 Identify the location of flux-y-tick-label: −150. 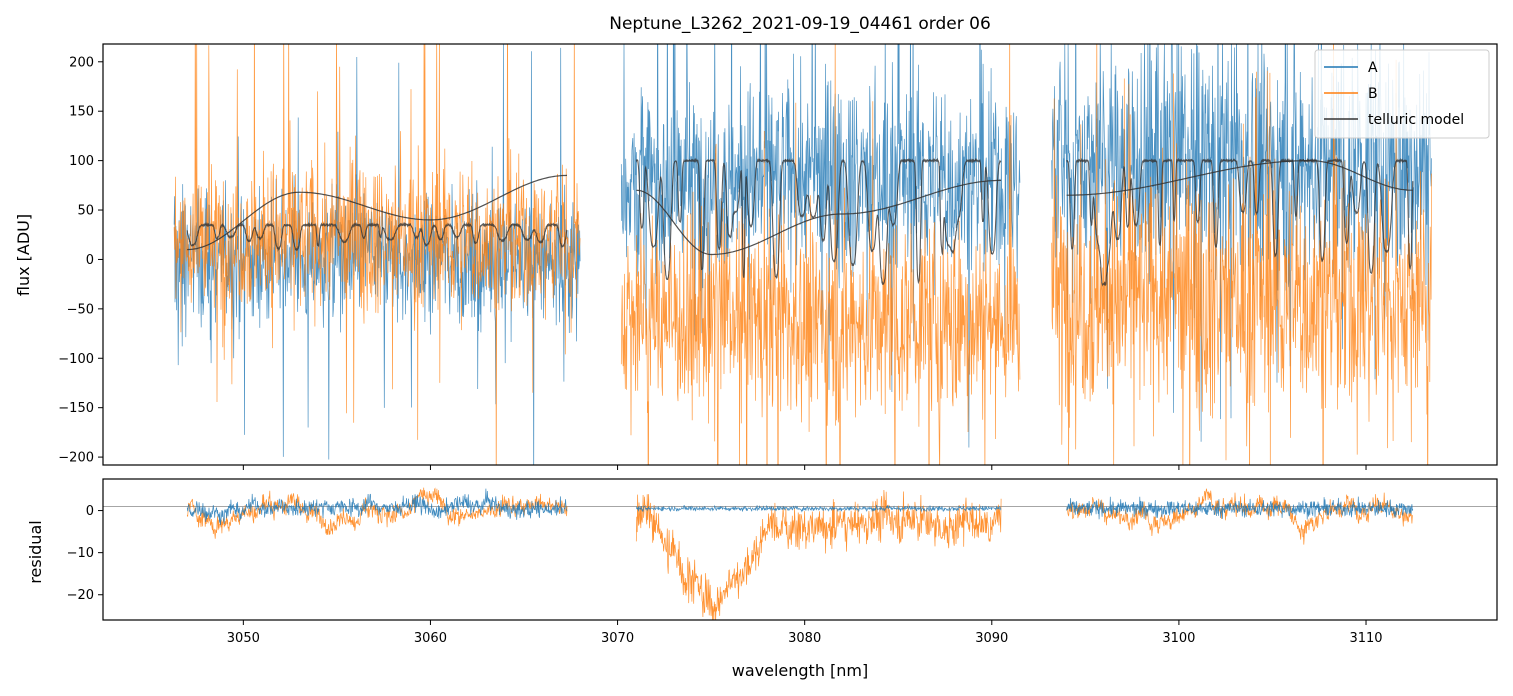
(76, 408).